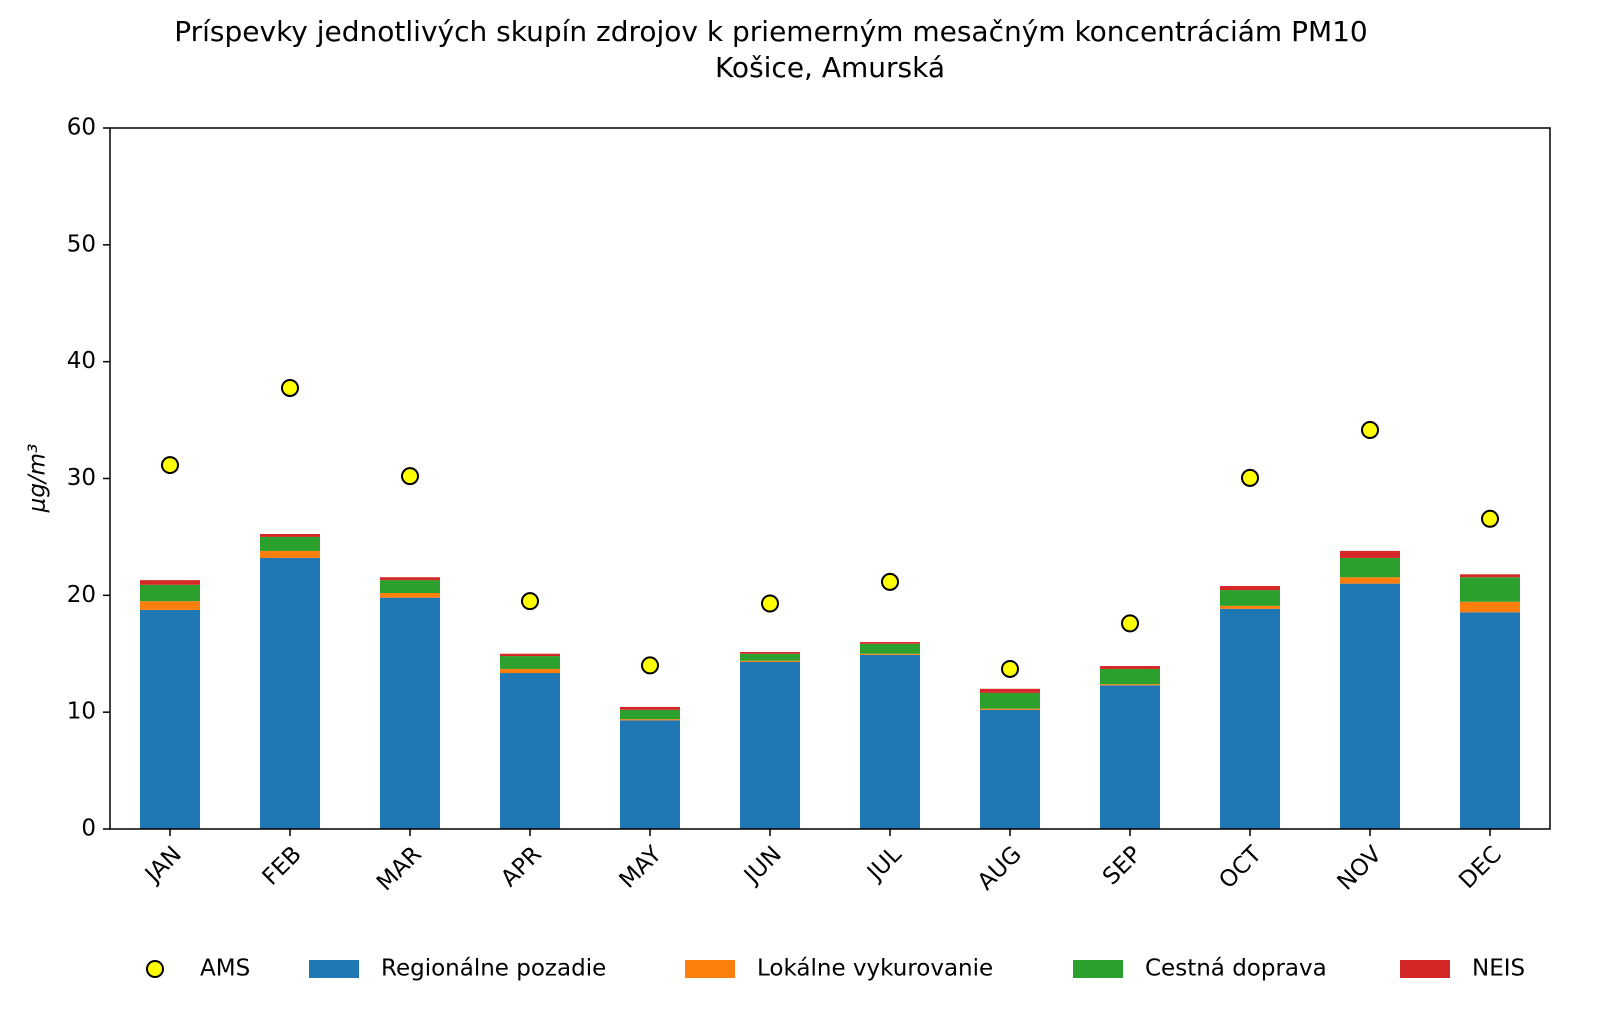 This screenshot has height=1033, width=1600. What do you see at coordinates (81, 128) in the screenshot?
I see `y-tick-label: 60` at bounding box center [81, 128].